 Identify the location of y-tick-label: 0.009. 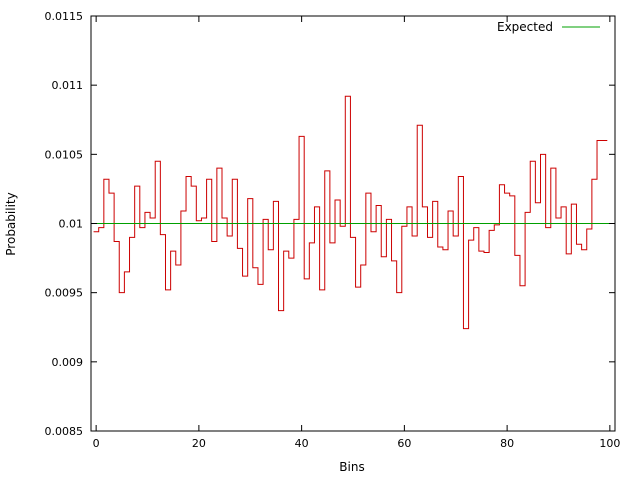
(68, 362).